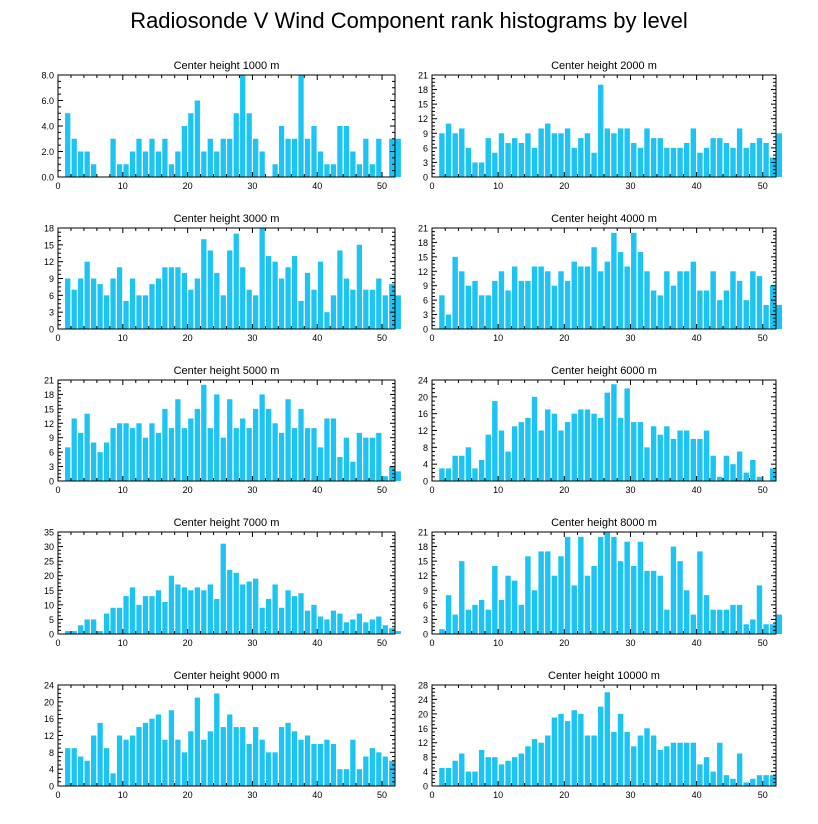 Image resolution: width=818 pixels, height=824 pixels. What do you see at coordinates (382, 490) in the screenshot?
I see `x-tick-label: 50` at bounding box center [382, 490].